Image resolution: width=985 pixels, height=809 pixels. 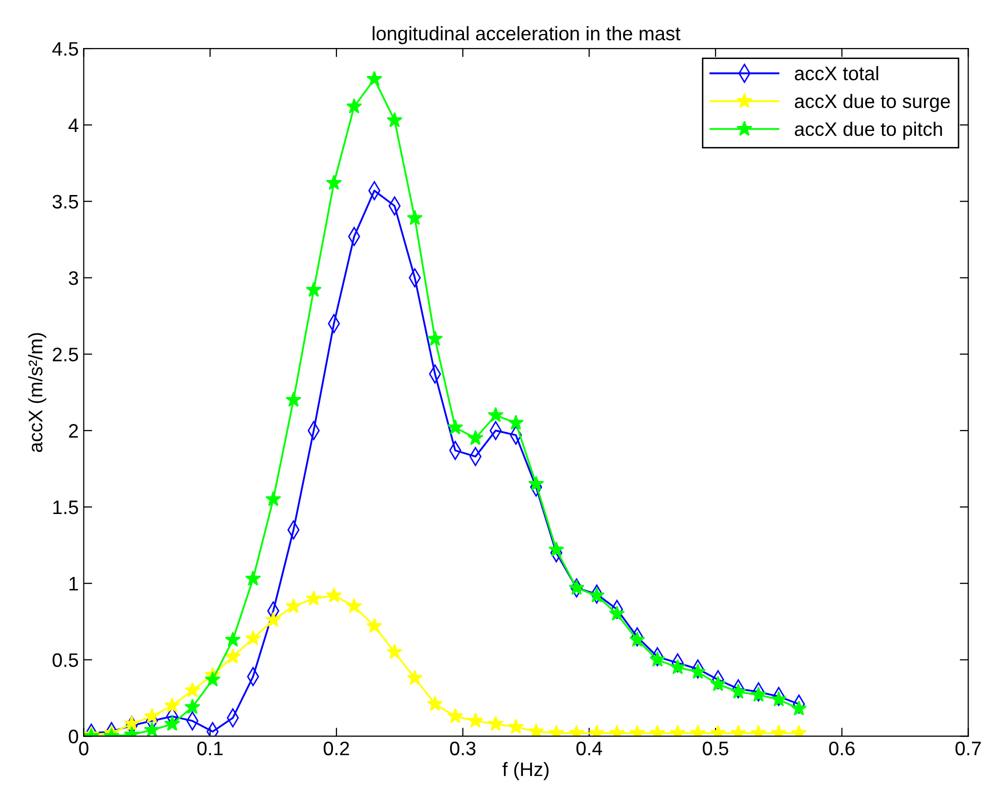 I want to click on x-axis-title: f (Hz), so click(x=525, y=771).